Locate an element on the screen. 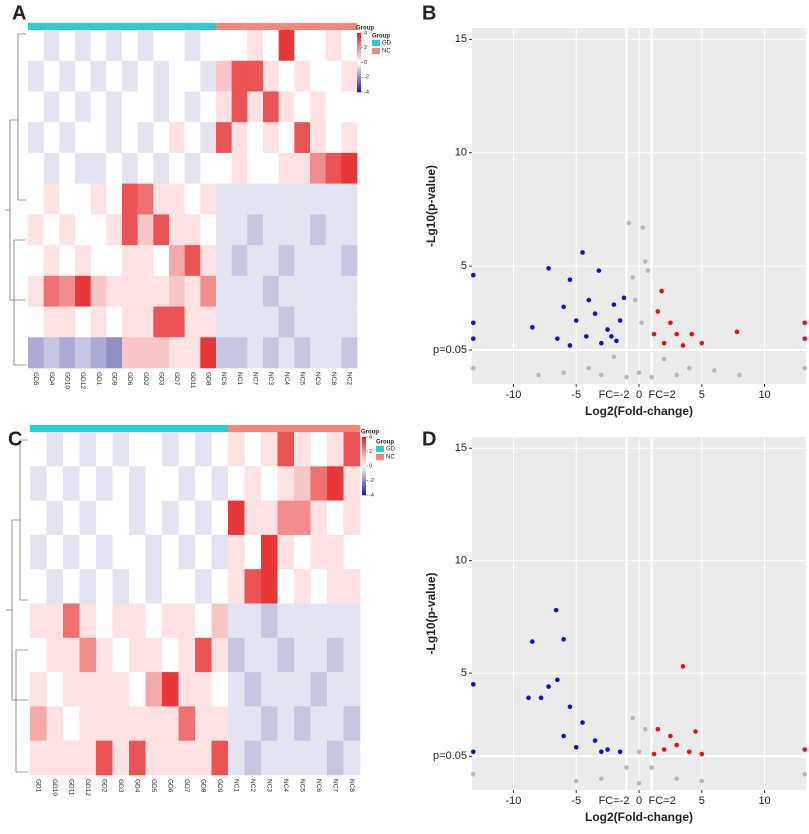 This screenshot has width=809, height=834. y-axis-label: -Lg10(p-value) is located at coordinates (431, 206).